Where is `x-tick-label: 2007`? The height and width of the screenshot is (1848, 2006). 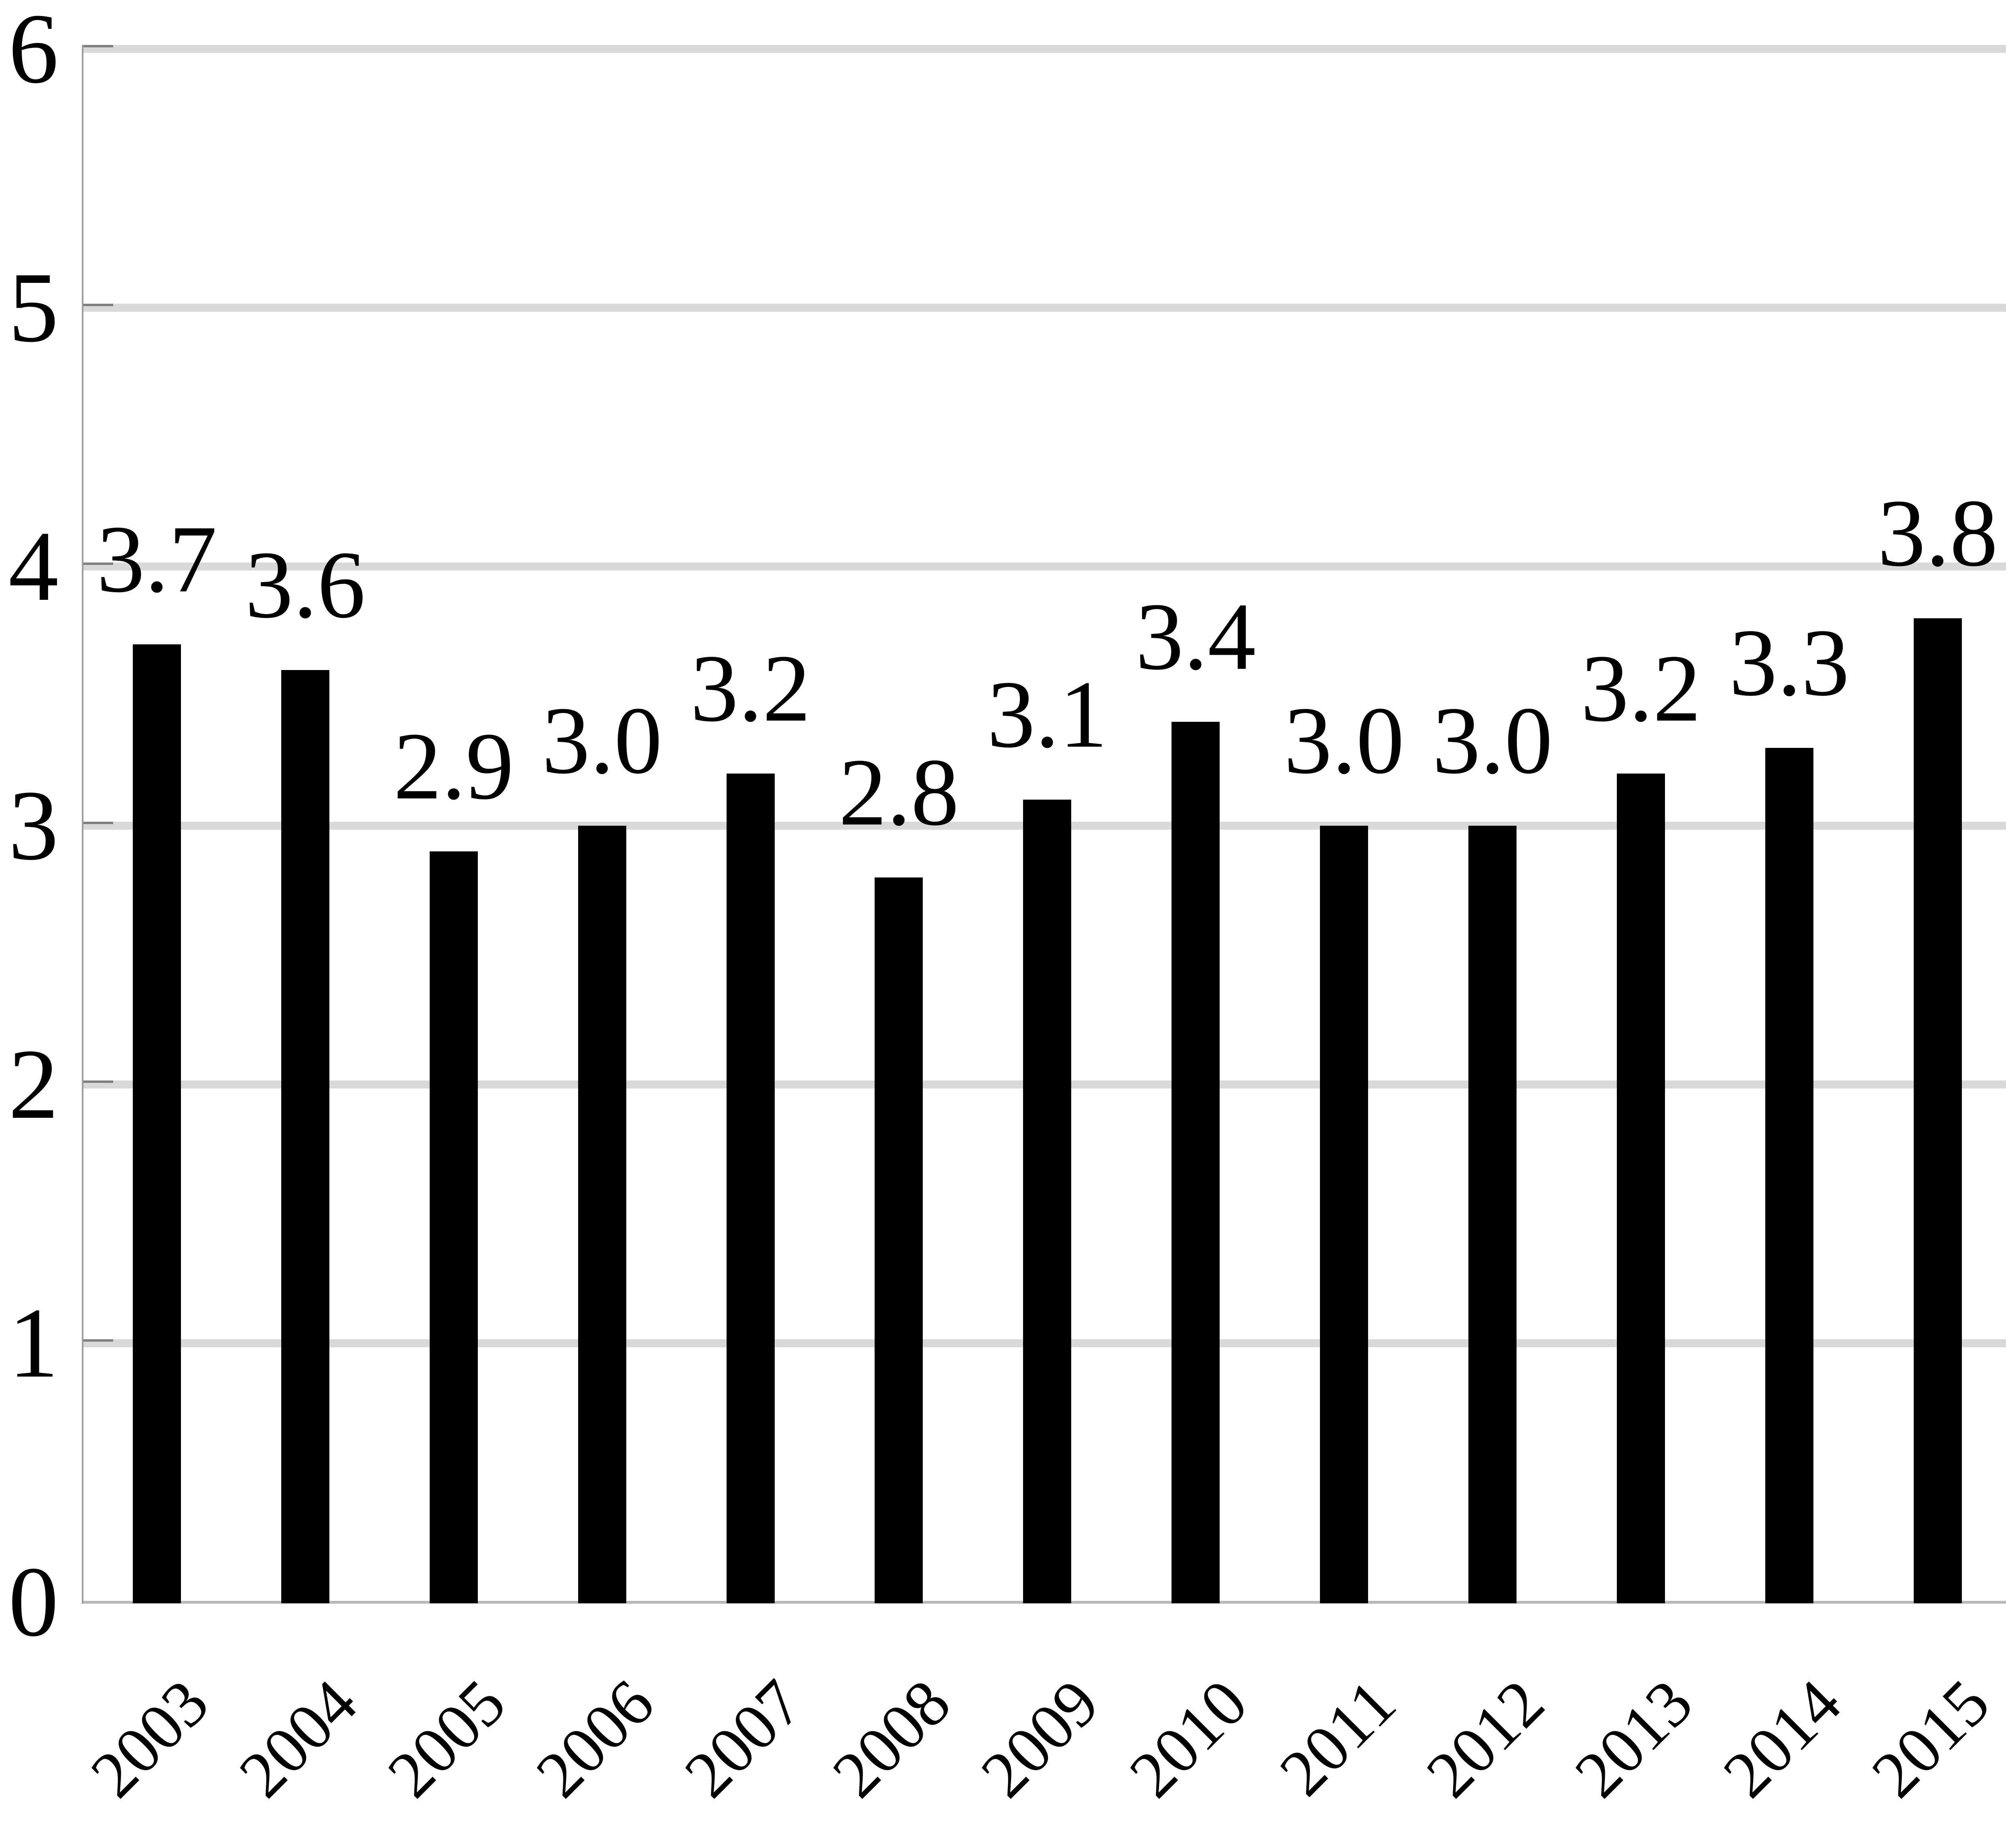
x-tick-label: 2007 is located at coordinates (743, 1738).